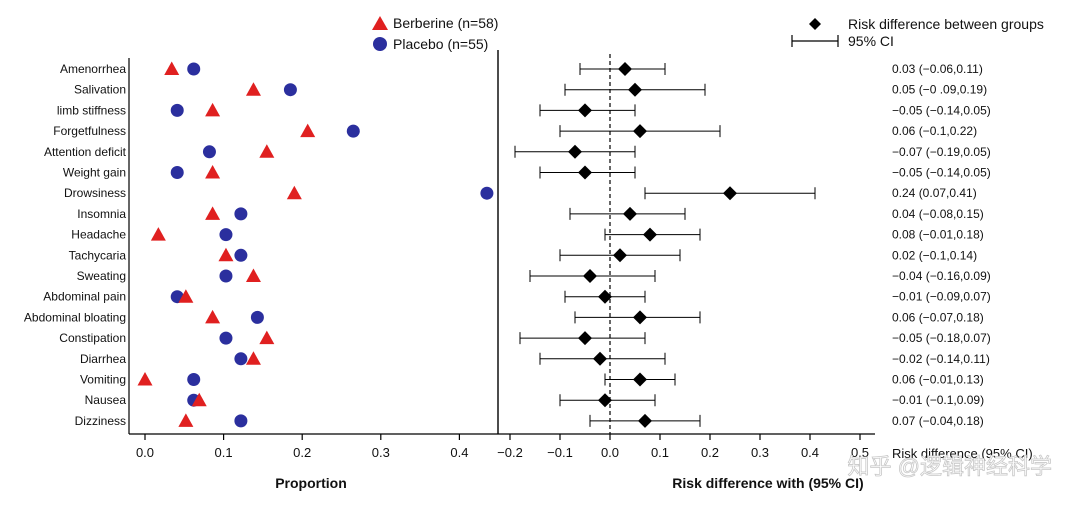 This screenshot has height=512, width=1080. I want to click on category-label: Nausea, so click(106, 400).